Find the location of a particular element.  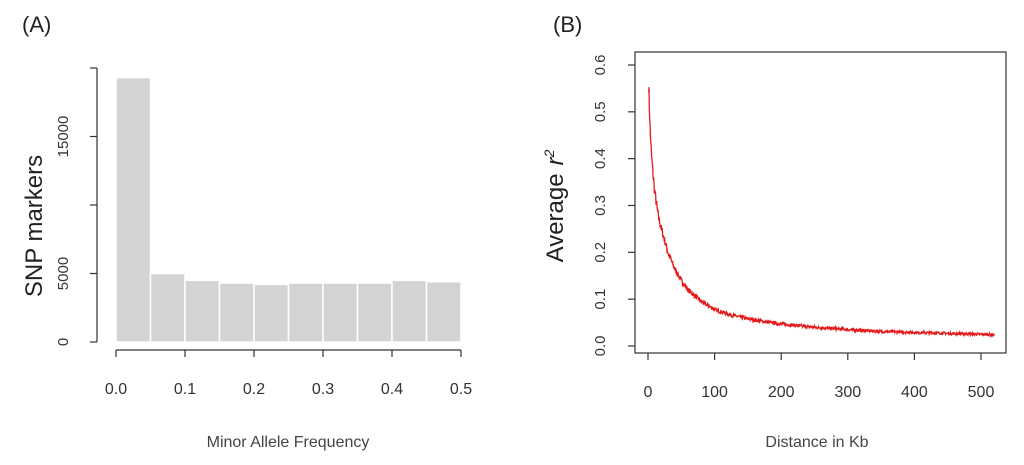

histogram-y-axis-title: SNP markers is located at coordinates (34, 226).